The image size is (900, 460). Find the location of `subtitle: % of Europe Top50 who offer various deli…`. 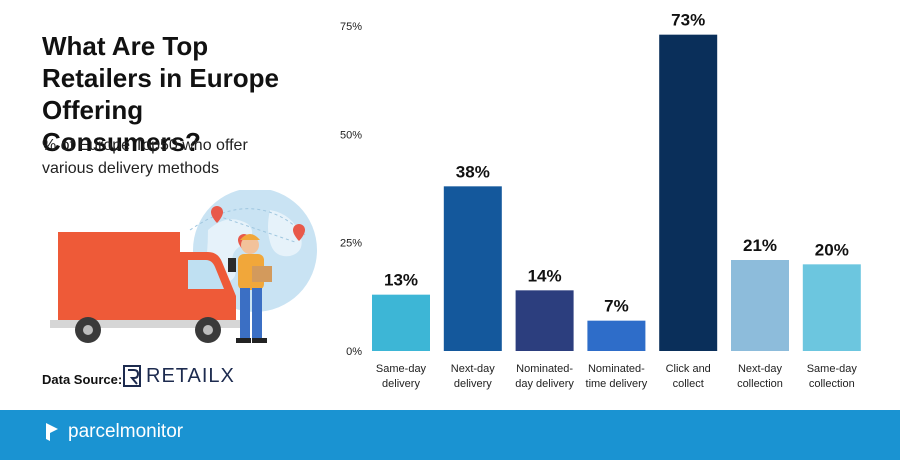

subtitle: % of Europe Top50 who offer various deli… is located at coordinates (177, 157).